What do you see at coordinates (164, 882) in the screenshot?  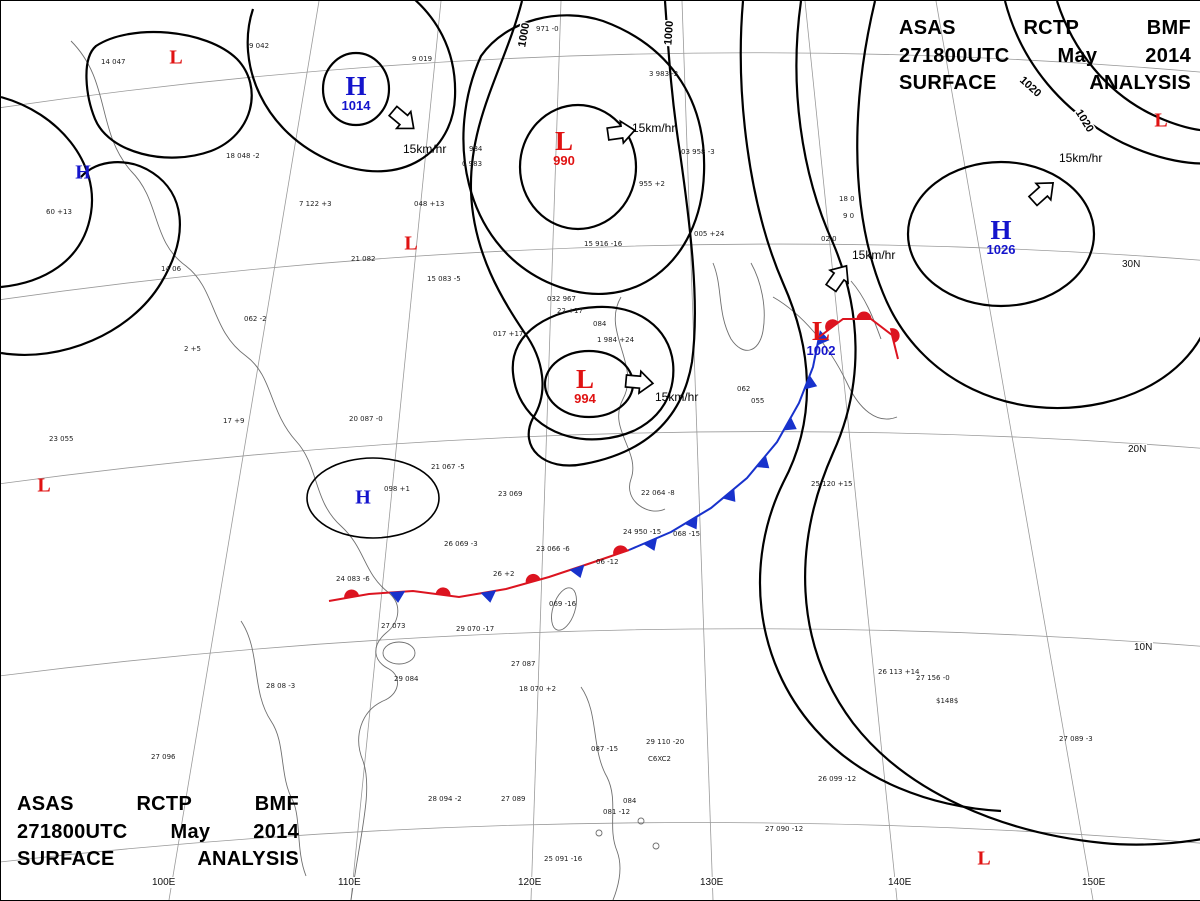 I see `longitude-label: 100E` at bounding box center [164, 882].